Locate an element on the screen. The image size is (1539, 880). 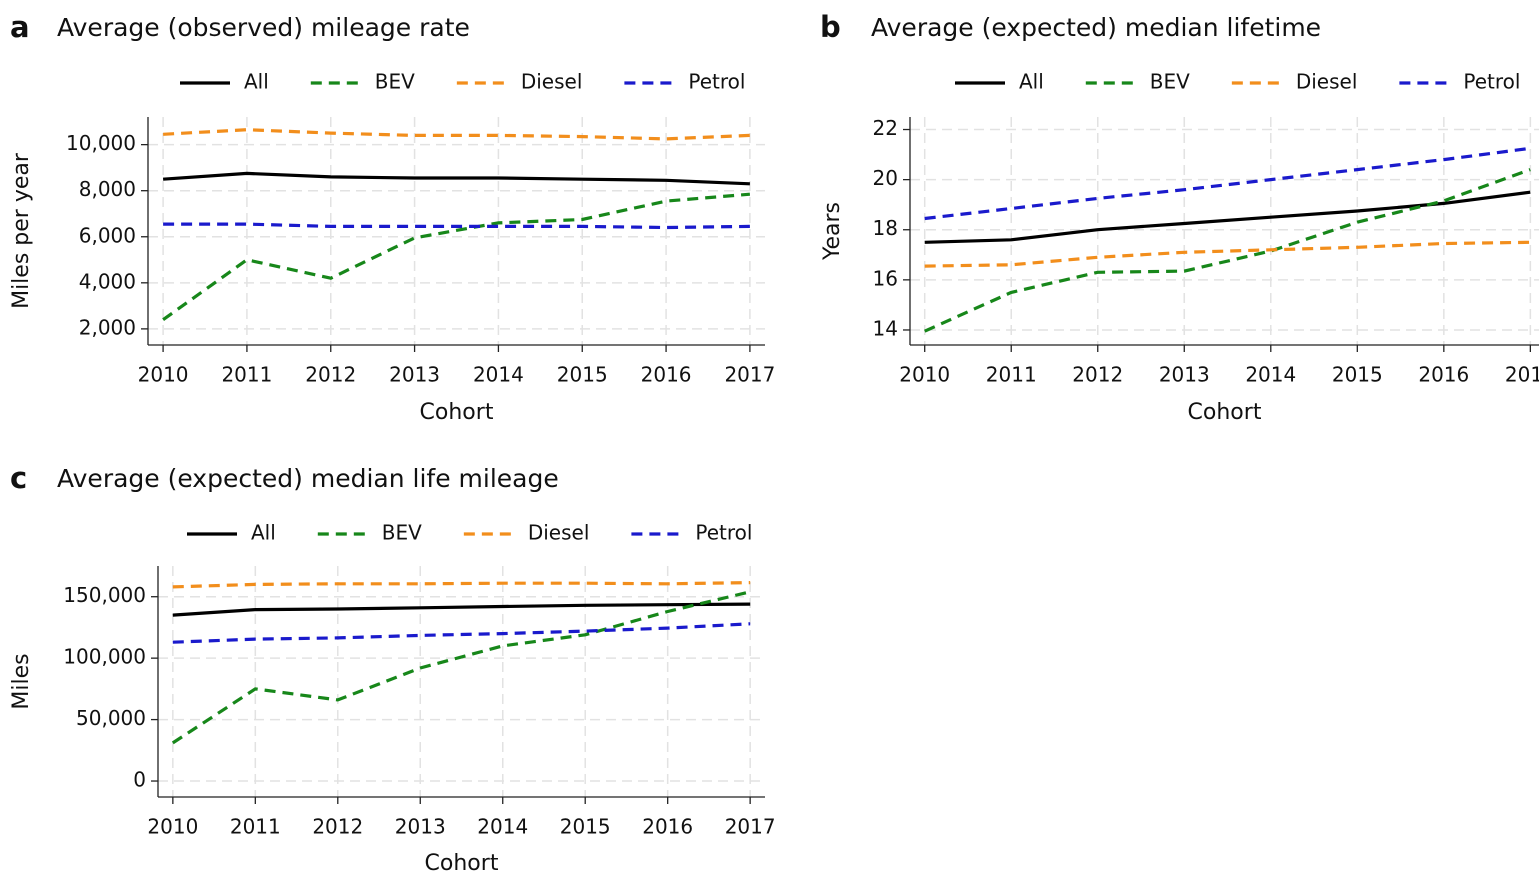
y-axis-label: Years is located at coordinates (832, 231).